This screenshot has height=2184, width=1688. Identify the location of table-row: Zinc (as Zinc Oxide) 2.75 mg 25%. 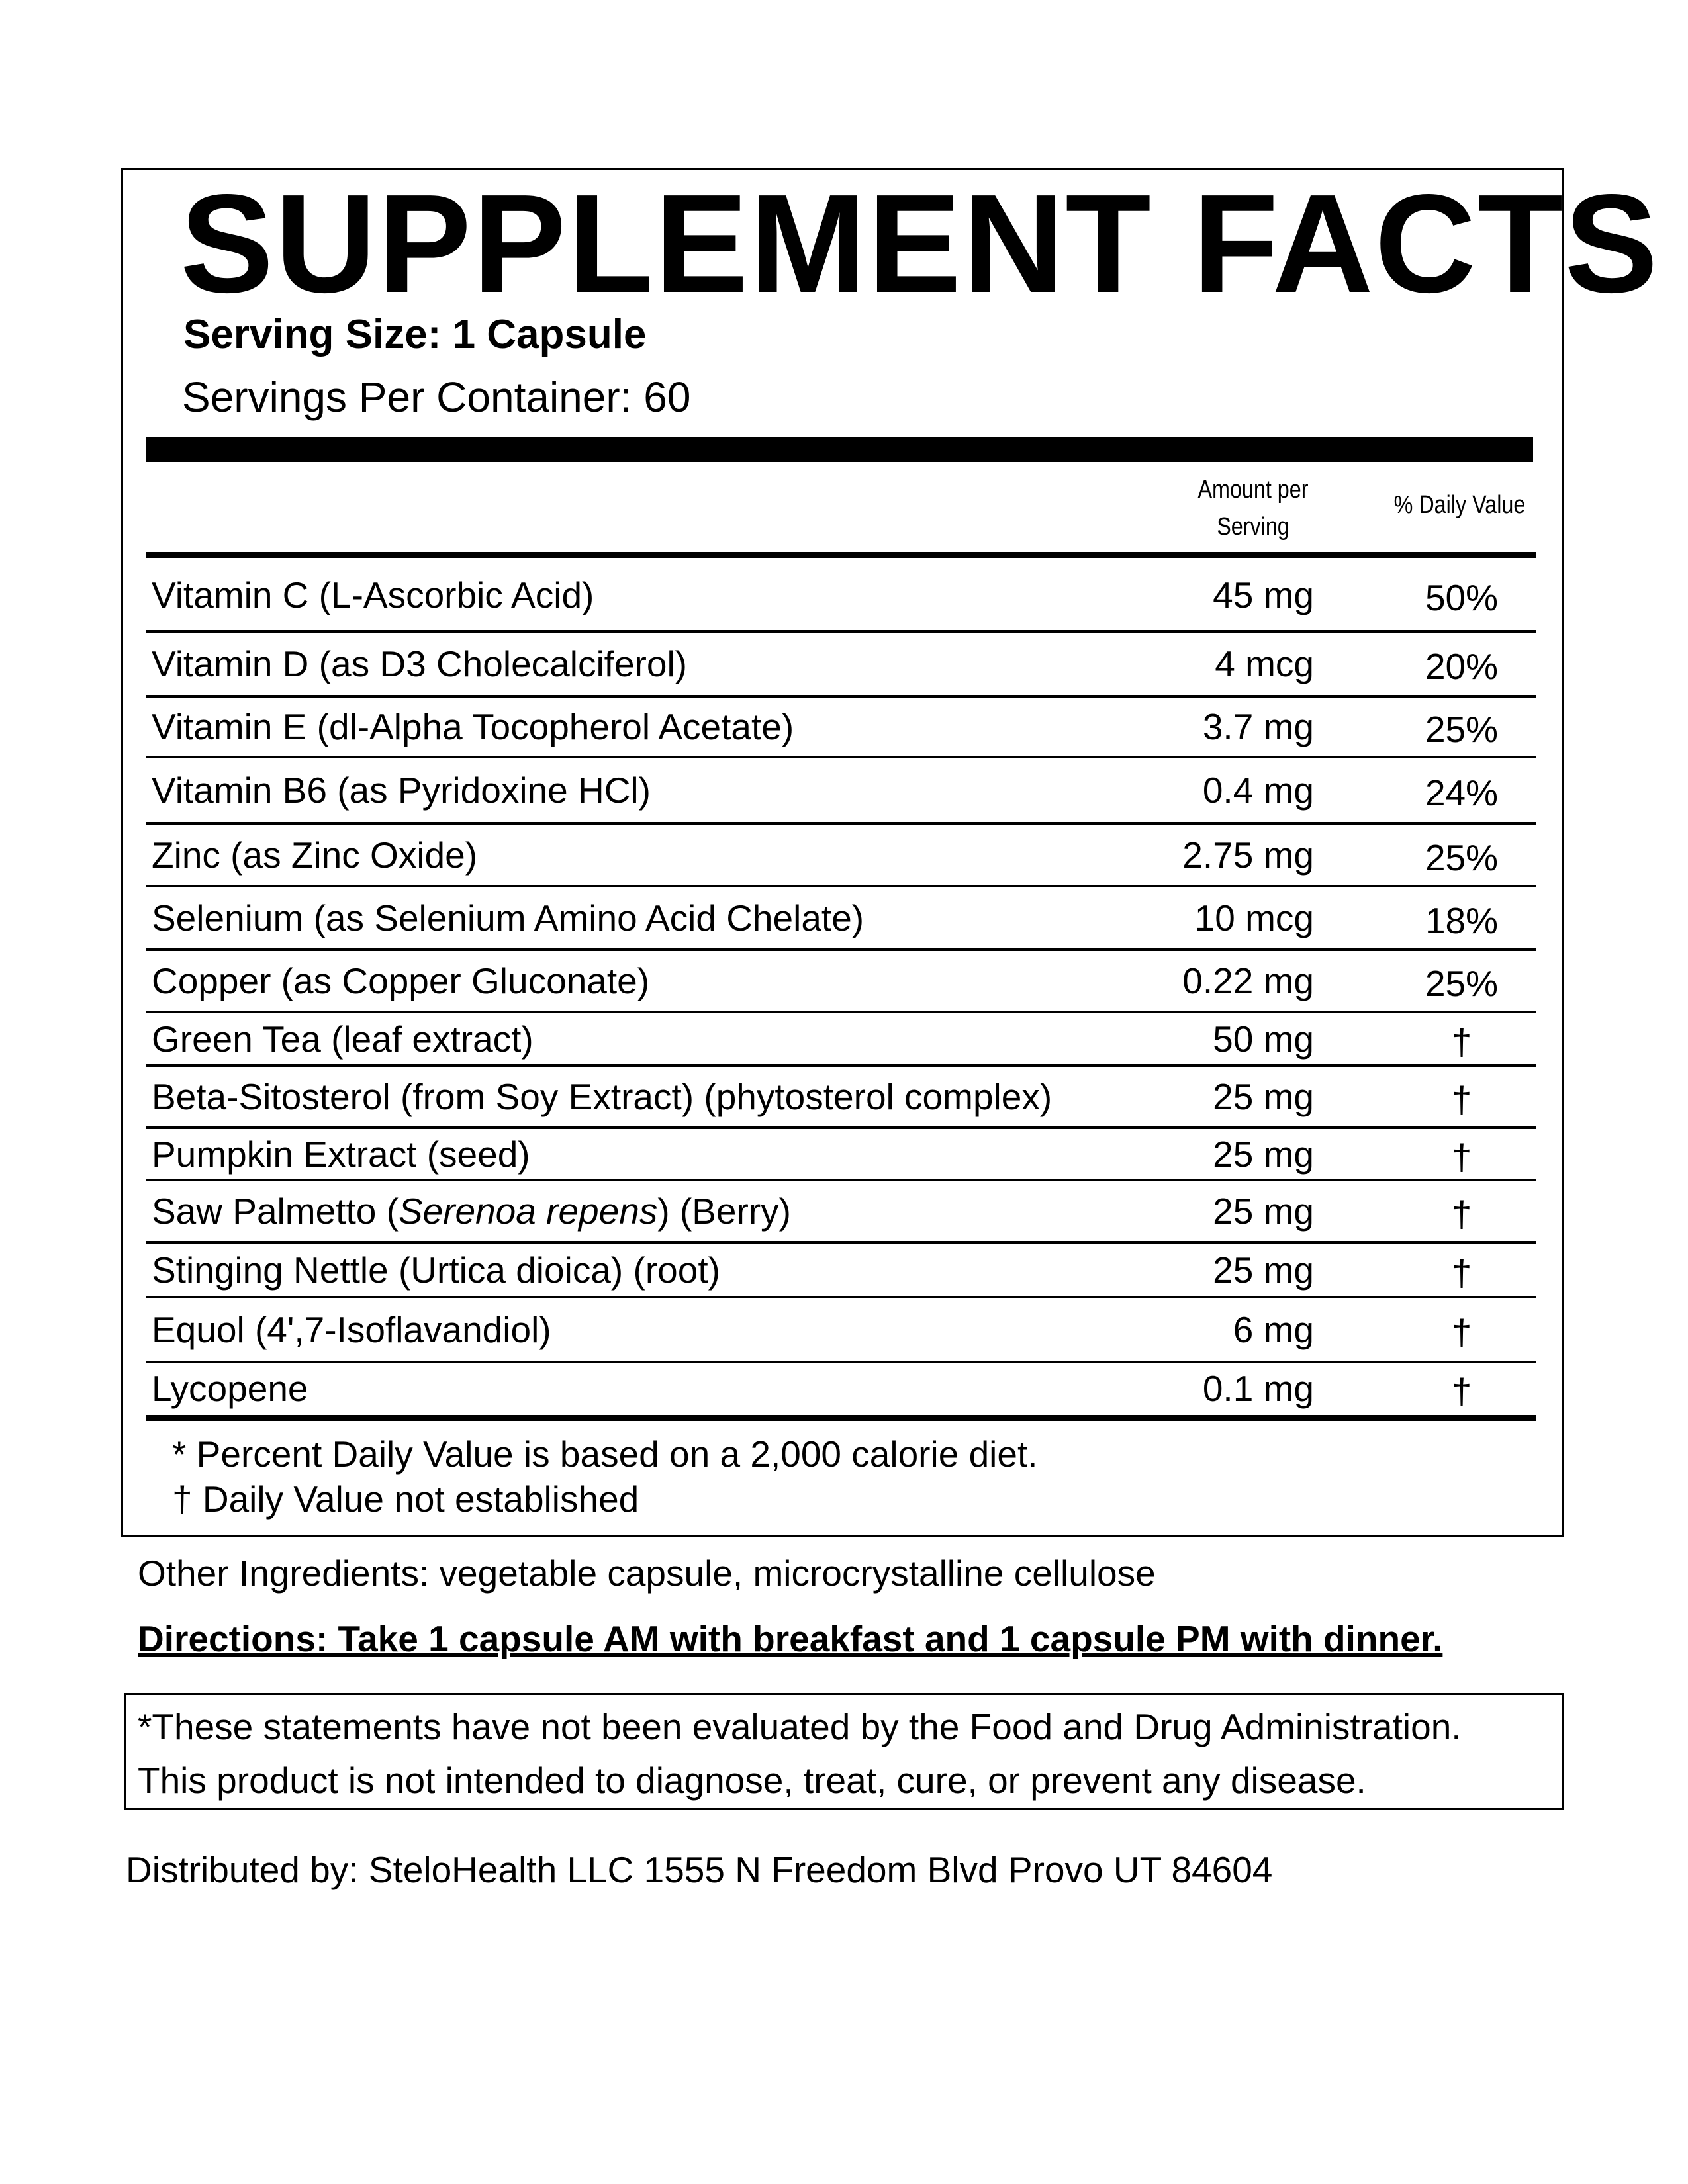
(841, 855).